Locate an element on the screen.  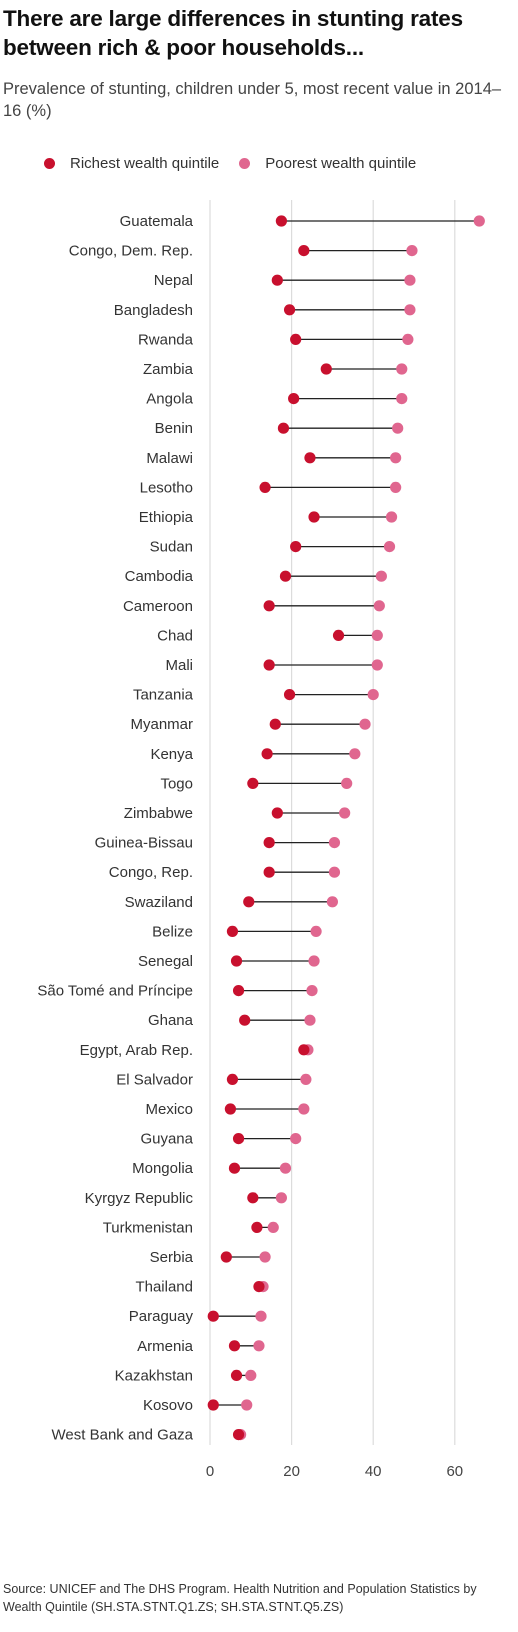
category-label: El Salvador is located at coordinates (154, 1079).